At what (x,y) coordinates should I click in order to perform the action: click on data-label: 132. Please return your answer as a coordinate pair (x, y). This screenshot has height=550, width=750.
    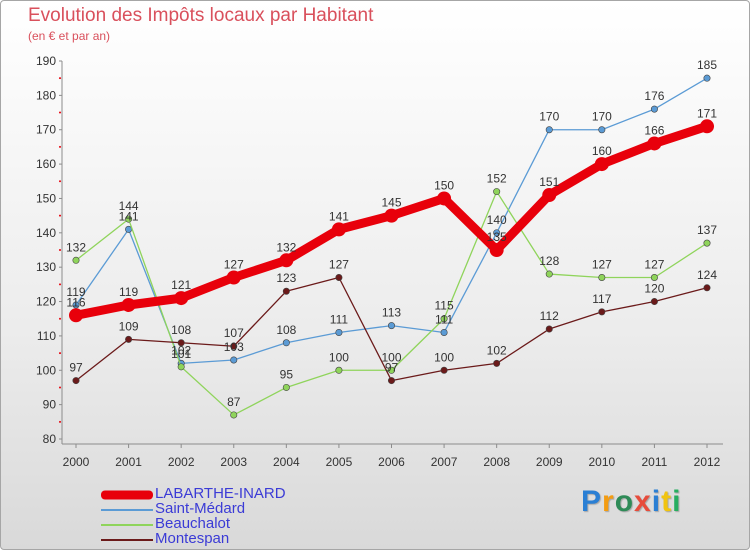
    Looking at the image, I should click on (76, 247).